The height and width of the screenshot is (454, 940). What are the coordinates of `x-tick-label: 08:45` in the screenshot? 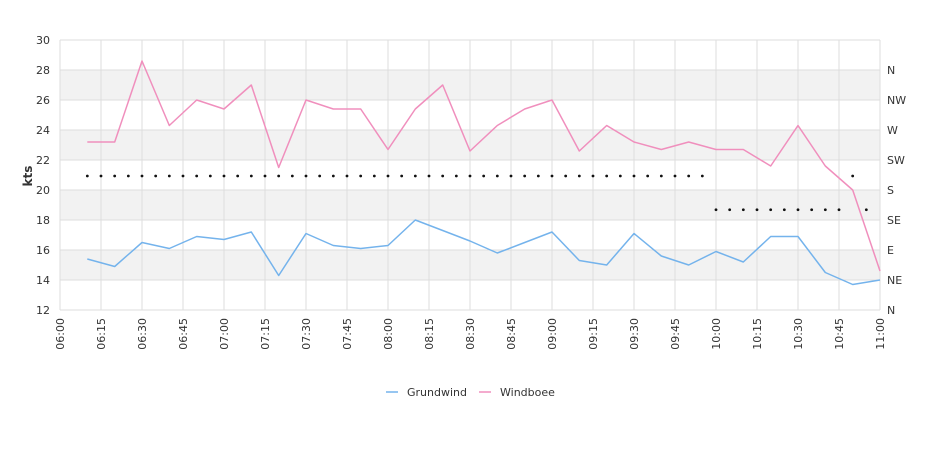 It's located at (511, 334).